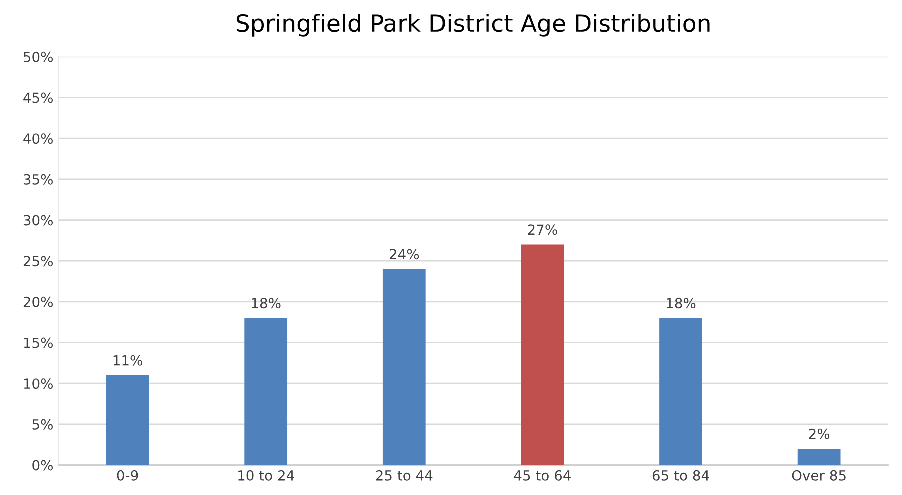  Describe the element at coordinates (473, 25) in the screenshot. I see `chart-title: Springfield Park District Age Distribution` at that location.